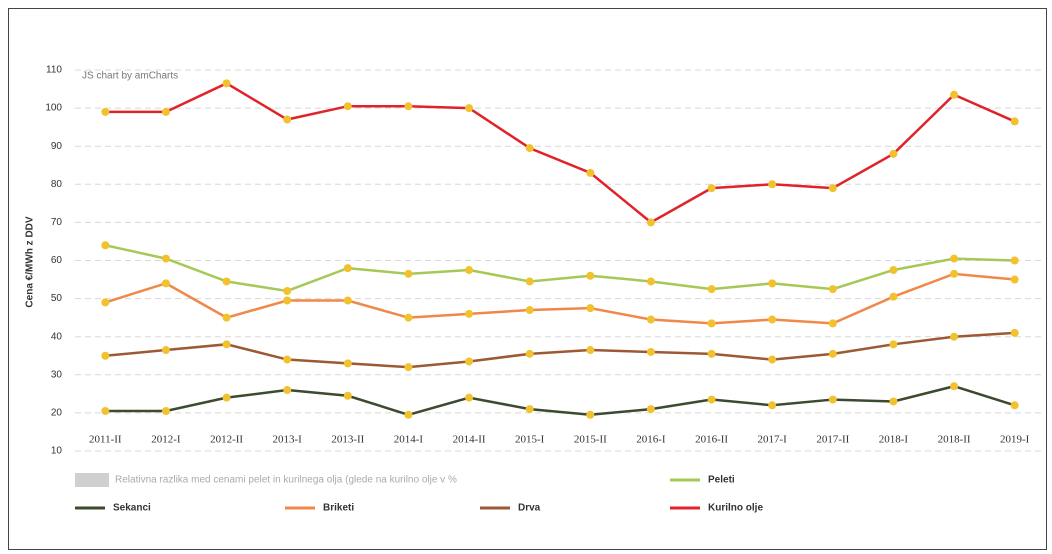  I want to click on legend-label: Briketi, so click(338, 508).